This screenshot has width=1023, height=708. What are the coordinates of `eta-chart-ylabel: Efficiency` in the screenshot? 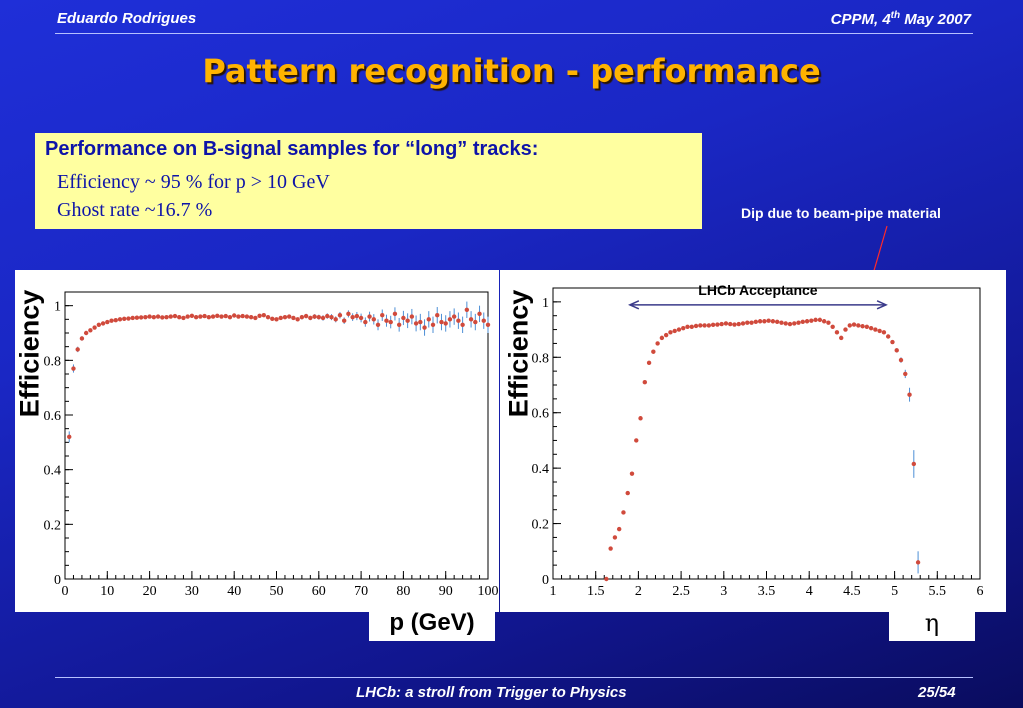 It's located at (518, 353).